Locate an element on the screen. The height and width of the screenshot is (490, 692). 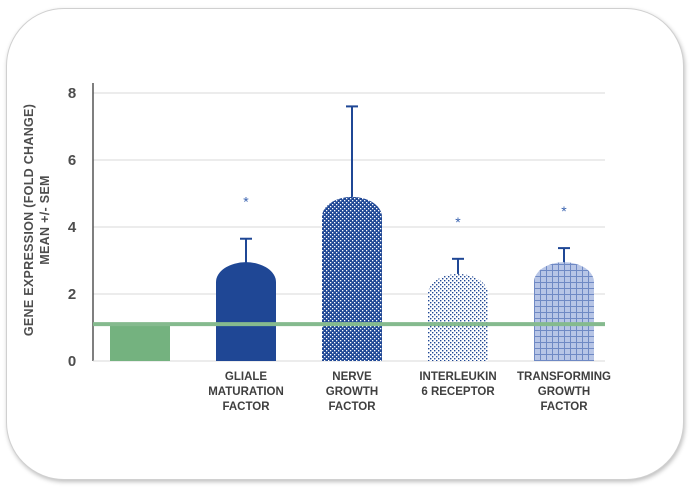
x-tick-label-gliale-maturation-factor-2: MATURATION is located at coordinates (246, 392).